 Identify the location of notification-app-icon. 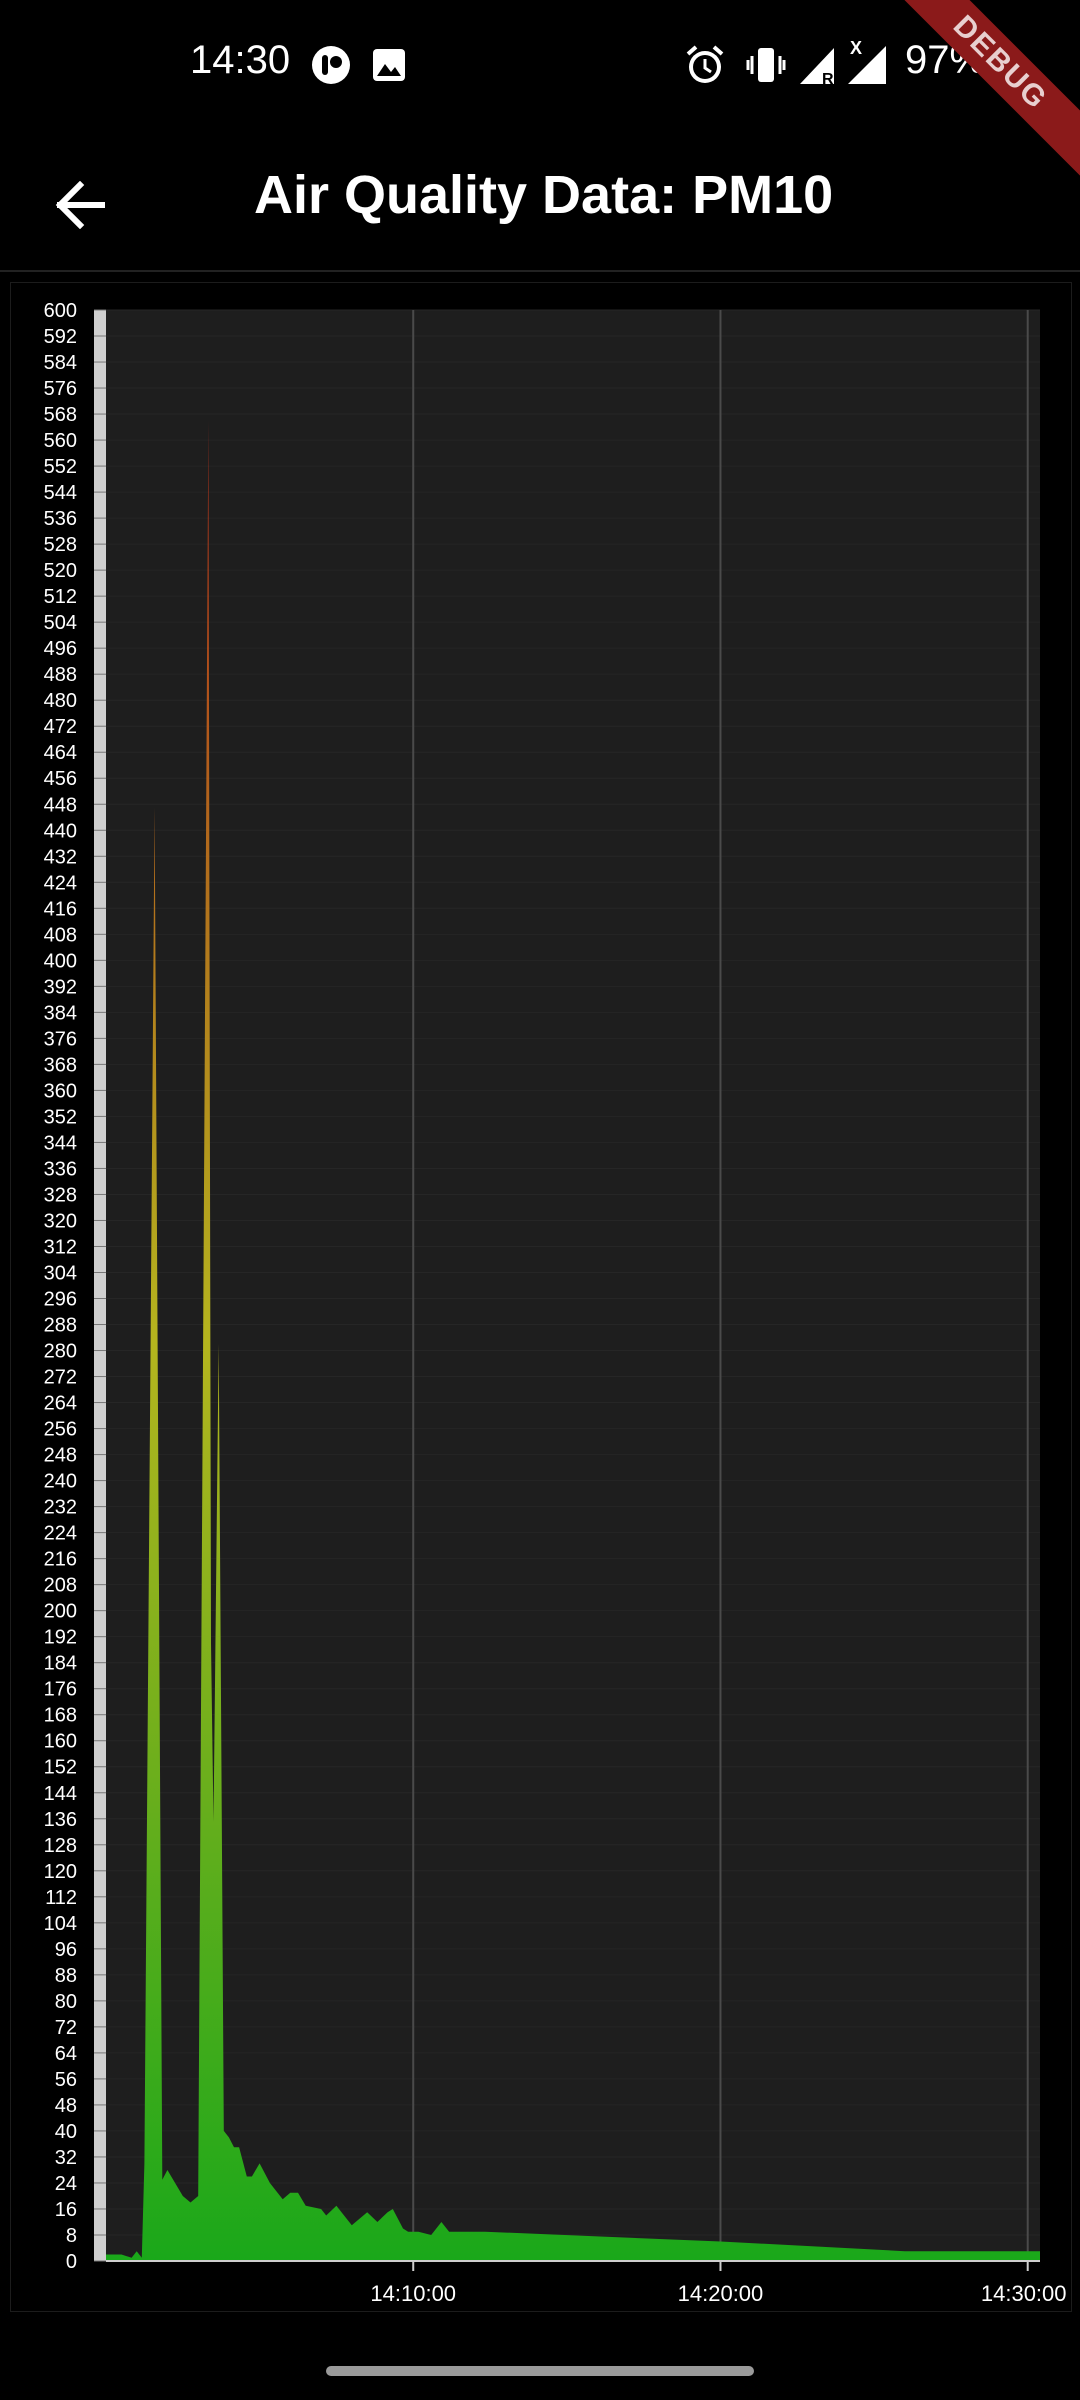
(331, 65).